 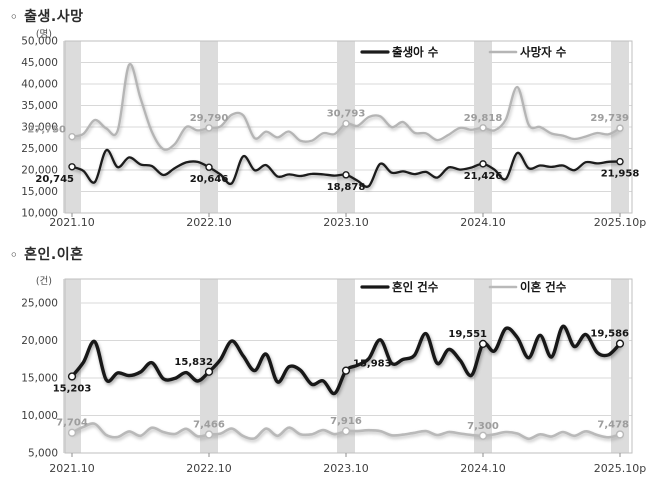 I want to click on data-point-label: 21,426, so click(x=483, y=176).